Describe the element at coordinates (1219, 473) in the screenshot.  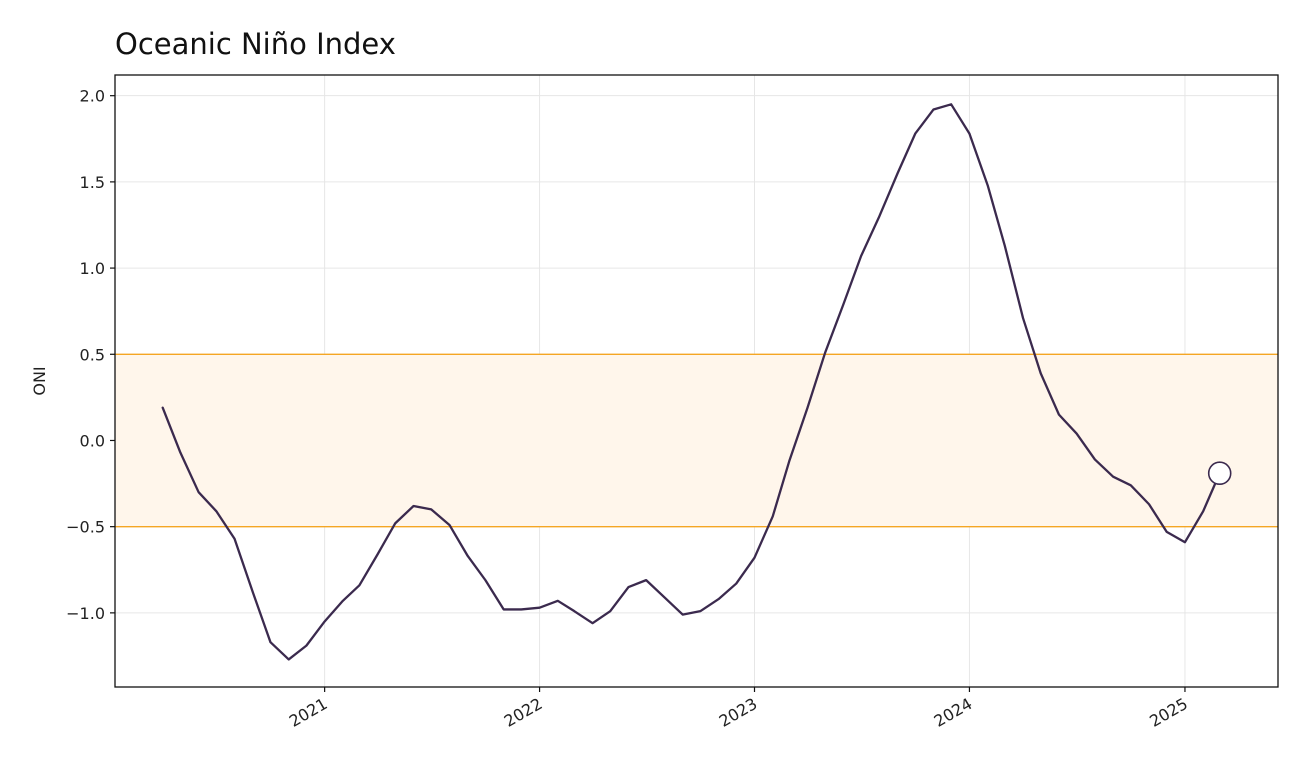
I see `latest-value-marker` at that location.